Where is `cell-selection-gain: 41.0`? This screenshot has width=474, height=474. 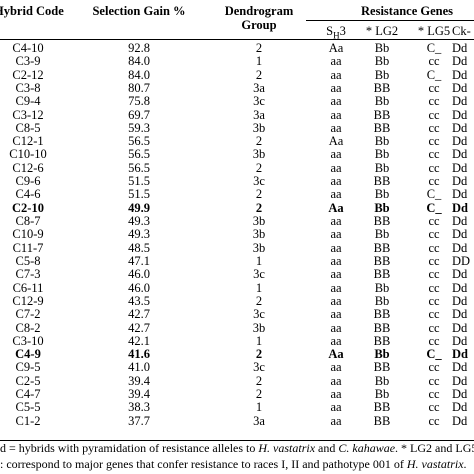
cell-selection-gain: 41.0 is located at coordinates (139, 367).